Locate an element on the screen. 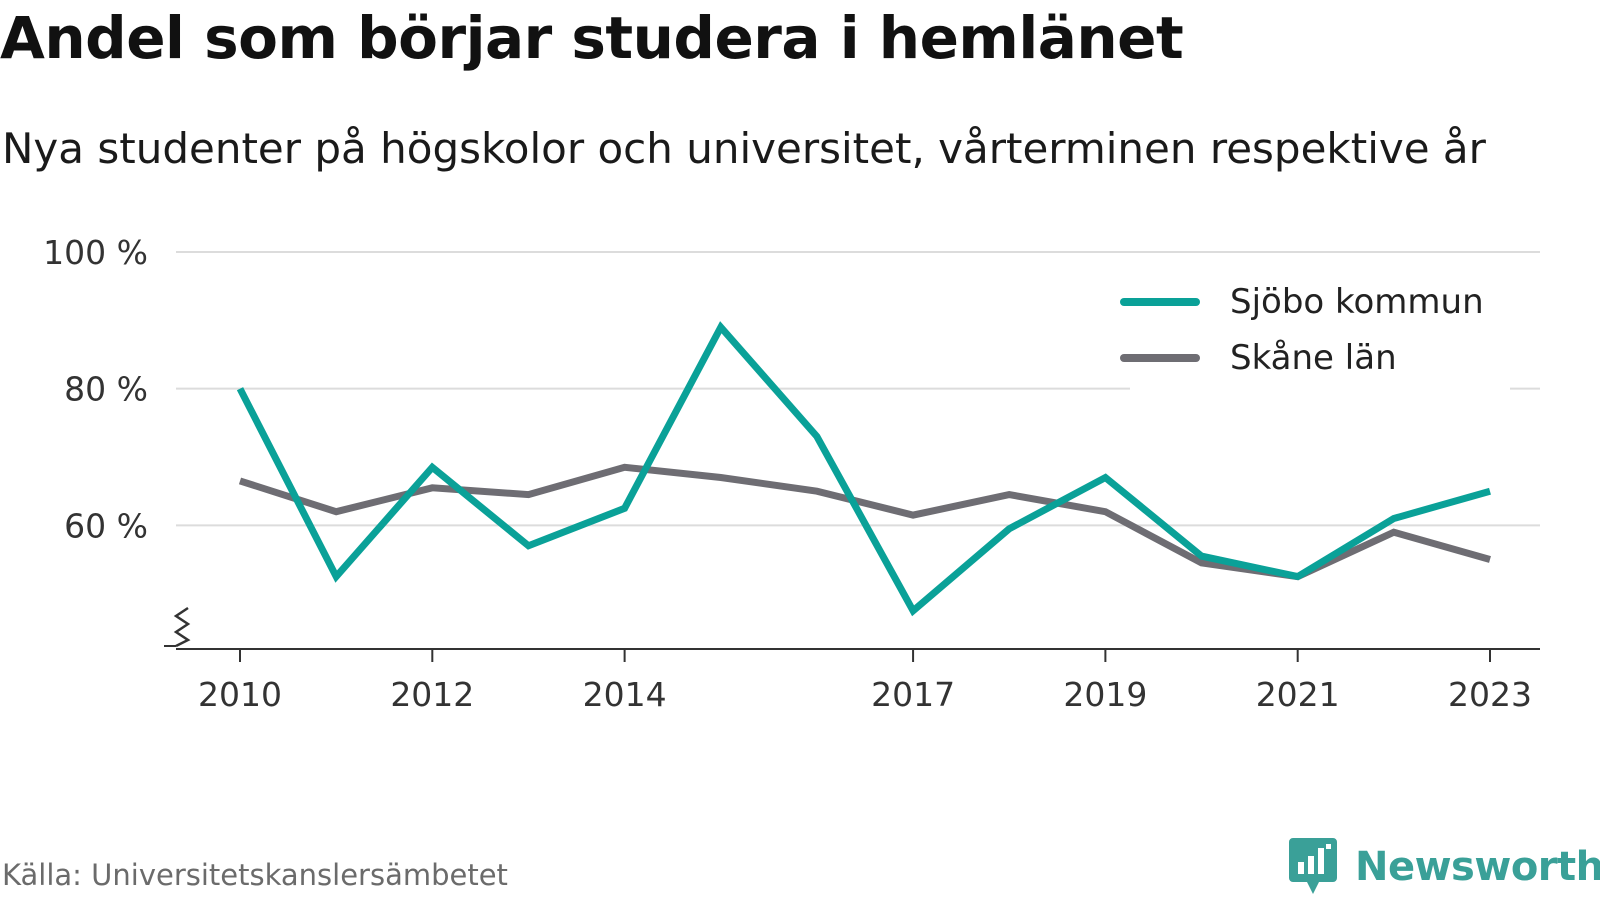 The width and height of the screenshot is (1600, 900). x-axis-ticks: 2010 2012 2014 2017 2019 2021 2023 is located at coordinates (865, 681).